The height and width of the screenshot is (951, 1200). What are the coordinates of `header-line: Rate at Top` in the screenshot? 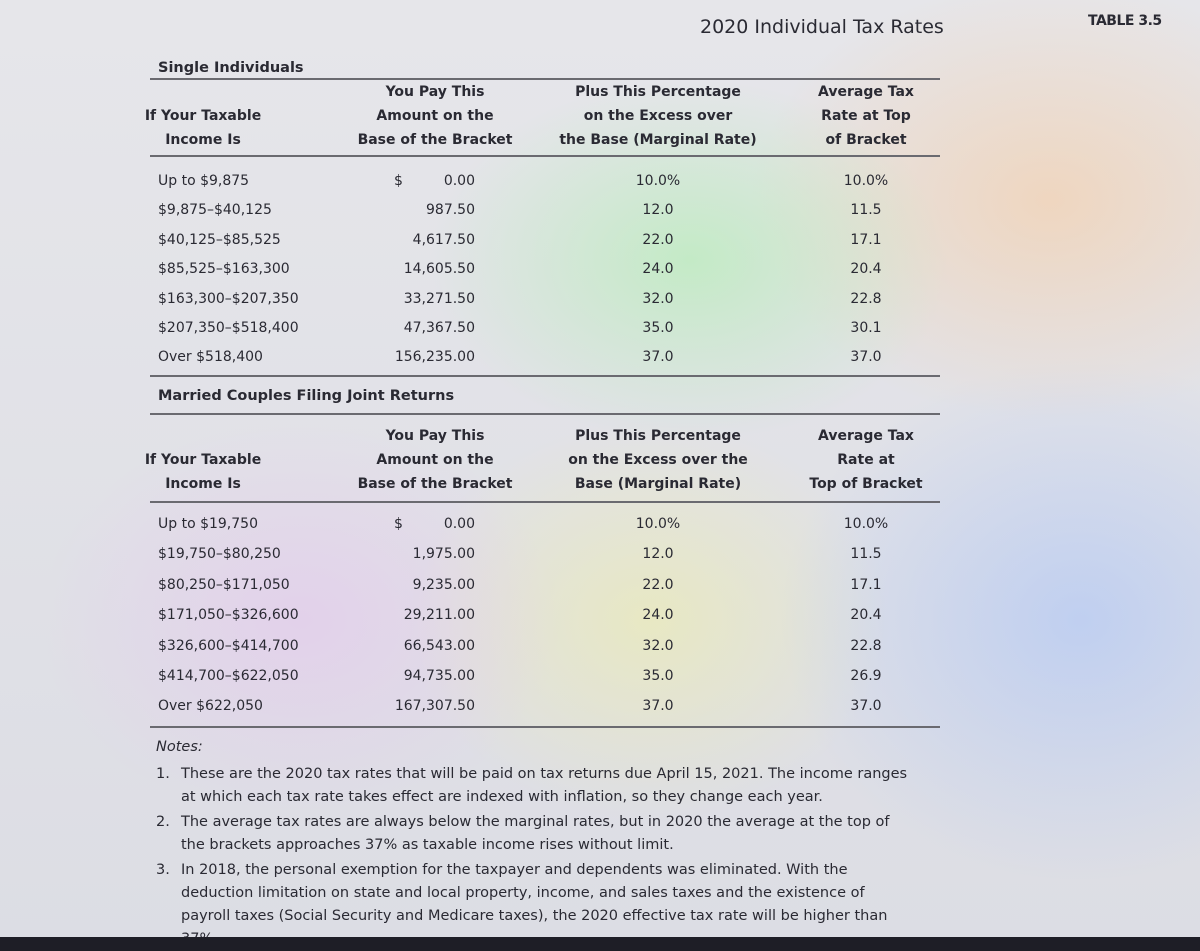 It's located at (866, 116).